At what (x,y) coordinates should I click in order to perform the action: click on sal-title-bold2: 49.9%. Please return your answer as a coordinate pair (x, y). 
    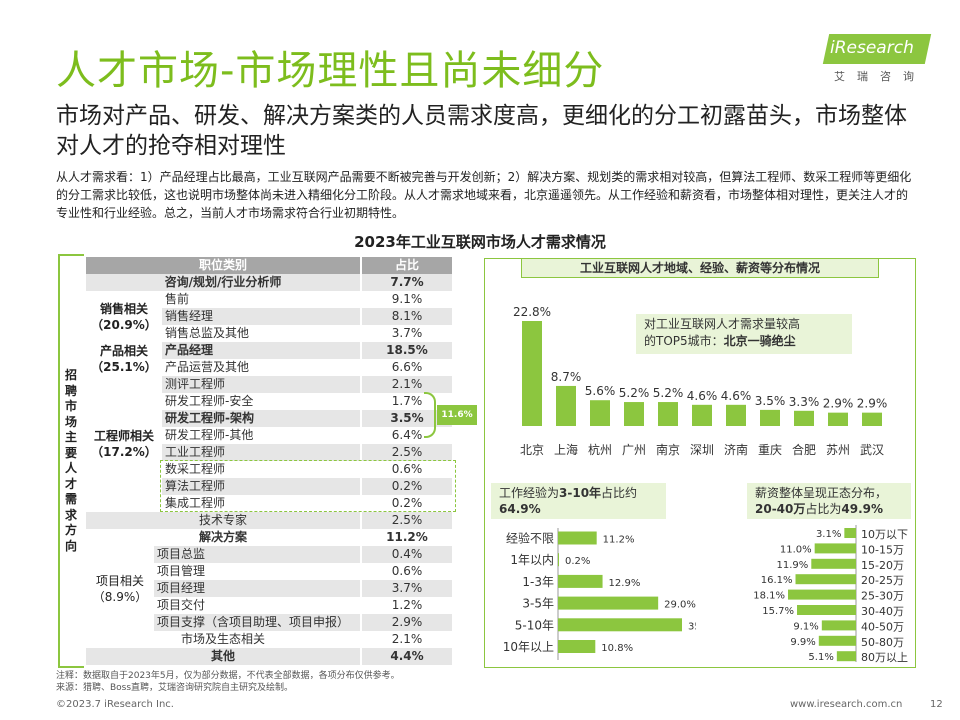
    Looking at the image, I should click on (862, 509).